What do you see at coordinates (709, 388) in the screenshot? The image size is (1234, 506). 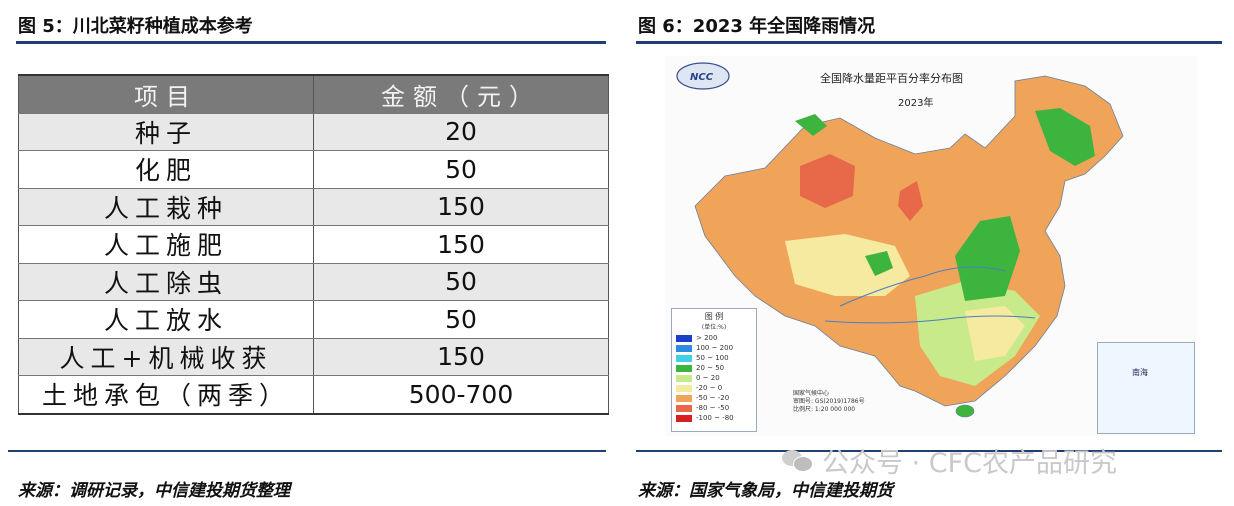 I see `legend-label: -20 ~ 0` at bounding box center [709, 388].